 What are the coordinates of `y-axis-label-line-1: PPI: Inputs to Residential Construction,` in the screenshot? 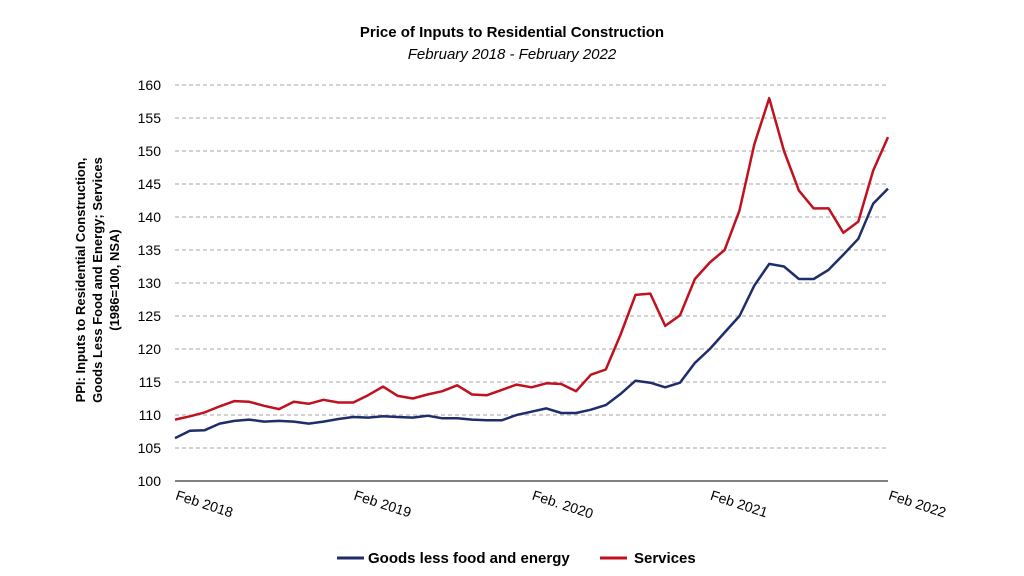 It's located at (80, 280).